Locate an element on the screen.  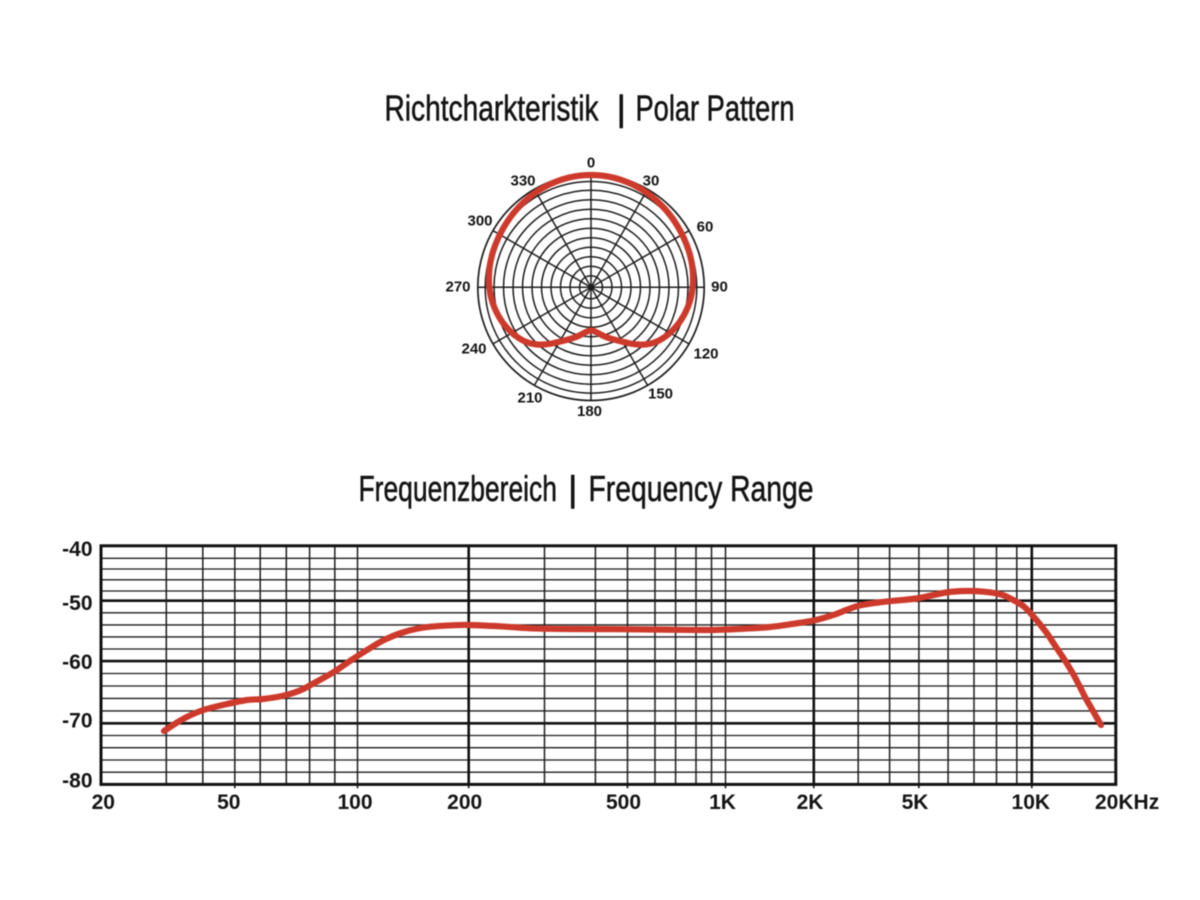
svg-text: 500 is located at coordinates (623, 802).